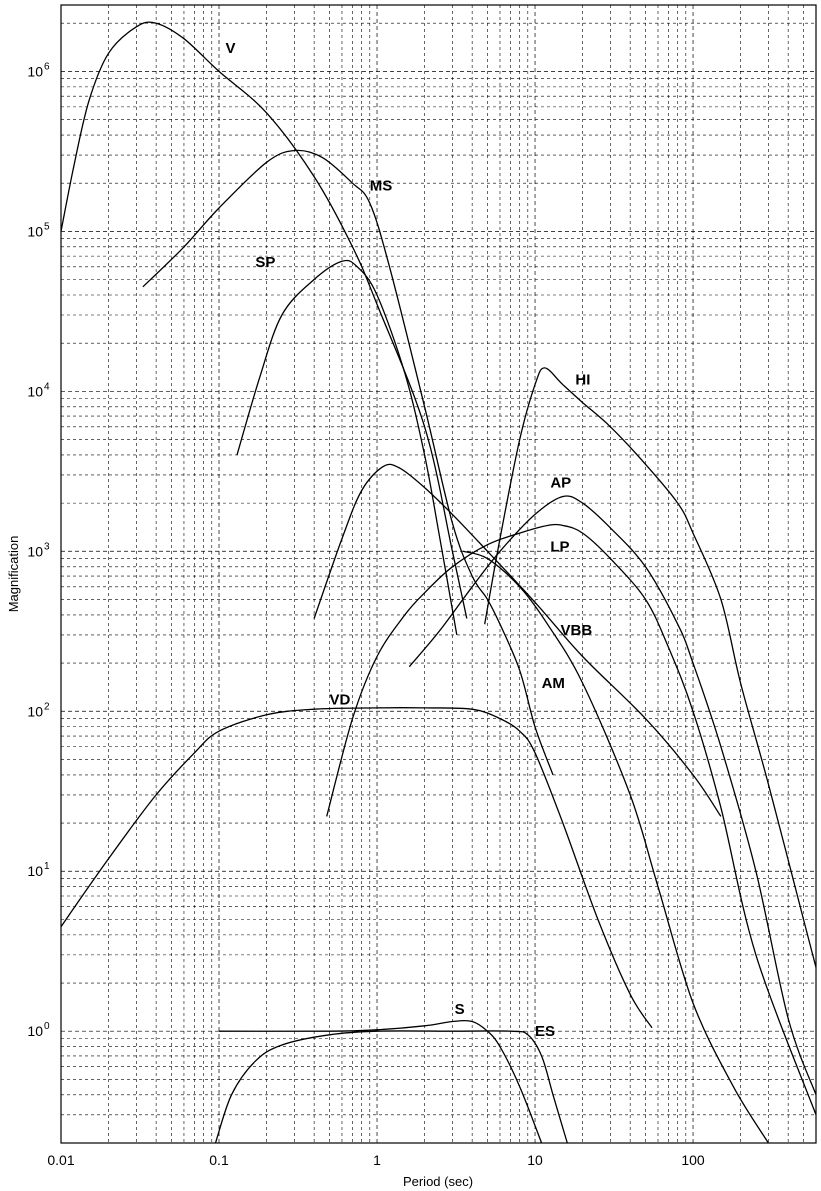  Describe the element at coordinates (460, 1009) in the screenshot. I see `series-label-s: S` at that location.